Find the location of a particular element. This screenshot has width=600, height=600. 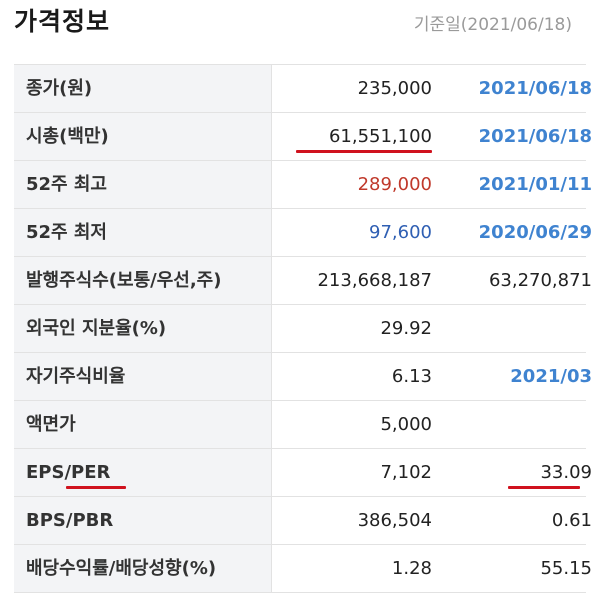

row-date: 2021/03 is located at coordinates (551, 376).